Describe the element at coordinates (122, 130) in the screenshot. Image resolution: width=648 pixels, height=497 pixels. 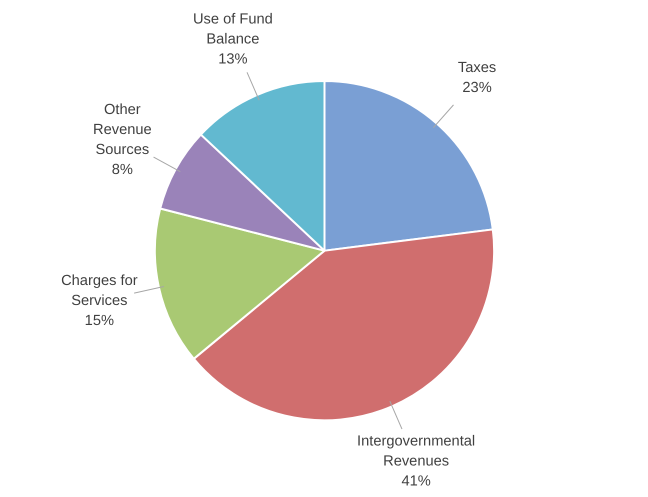
I see `slice-label: Other Revenue Sources` at that location.